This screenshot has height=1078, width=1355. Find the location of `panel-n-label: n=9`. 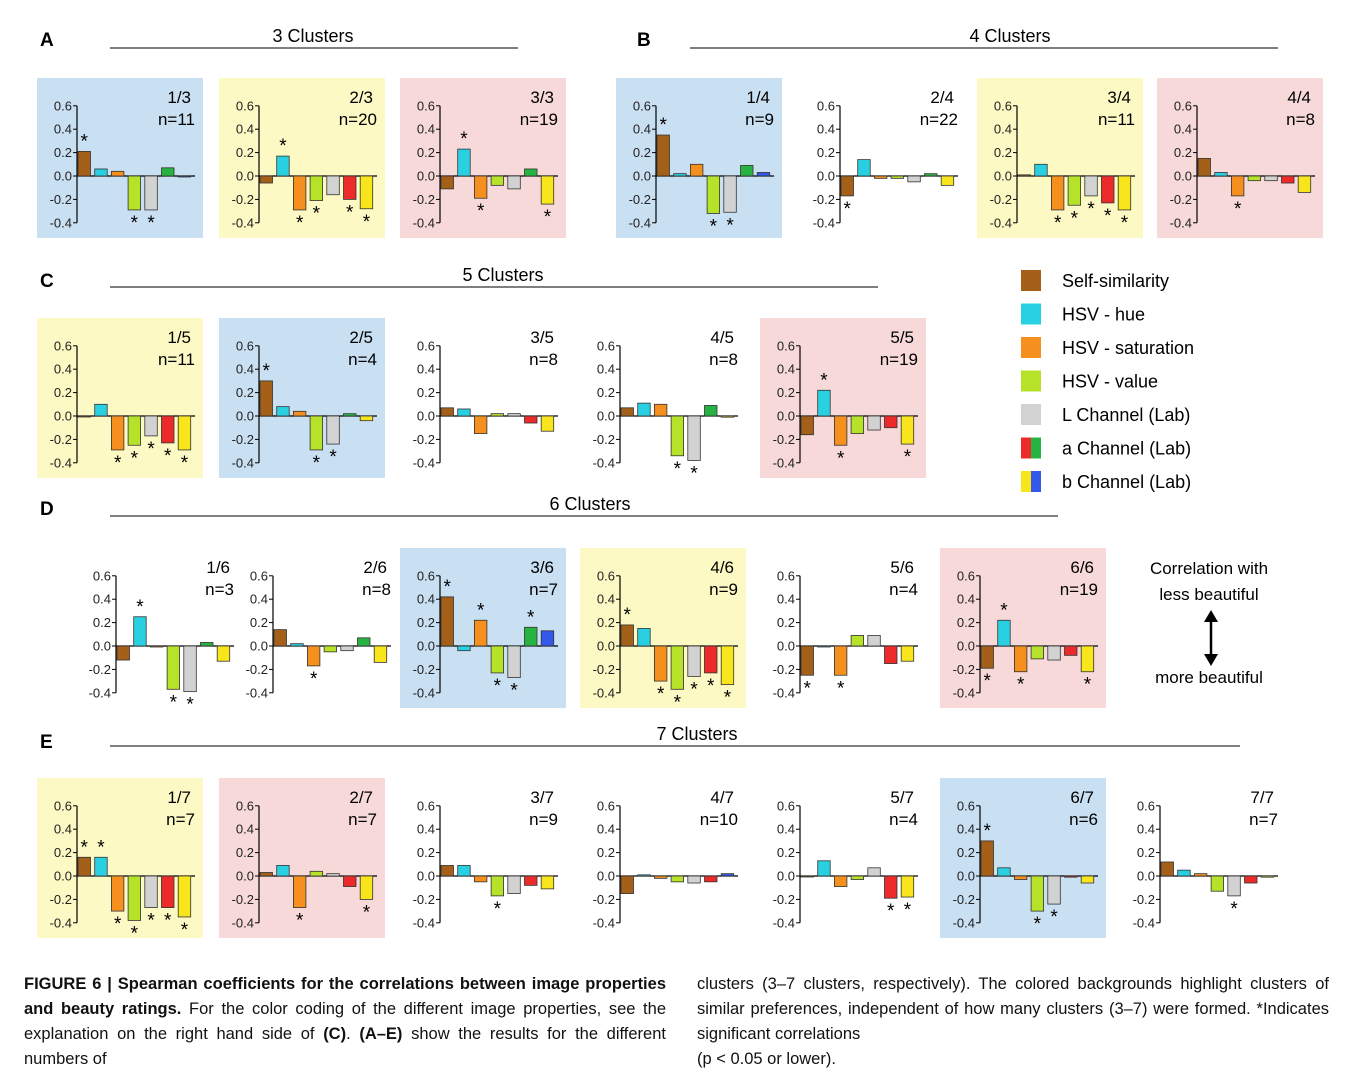

panel-n-label: n=9 is located at coordinates (759, 119).